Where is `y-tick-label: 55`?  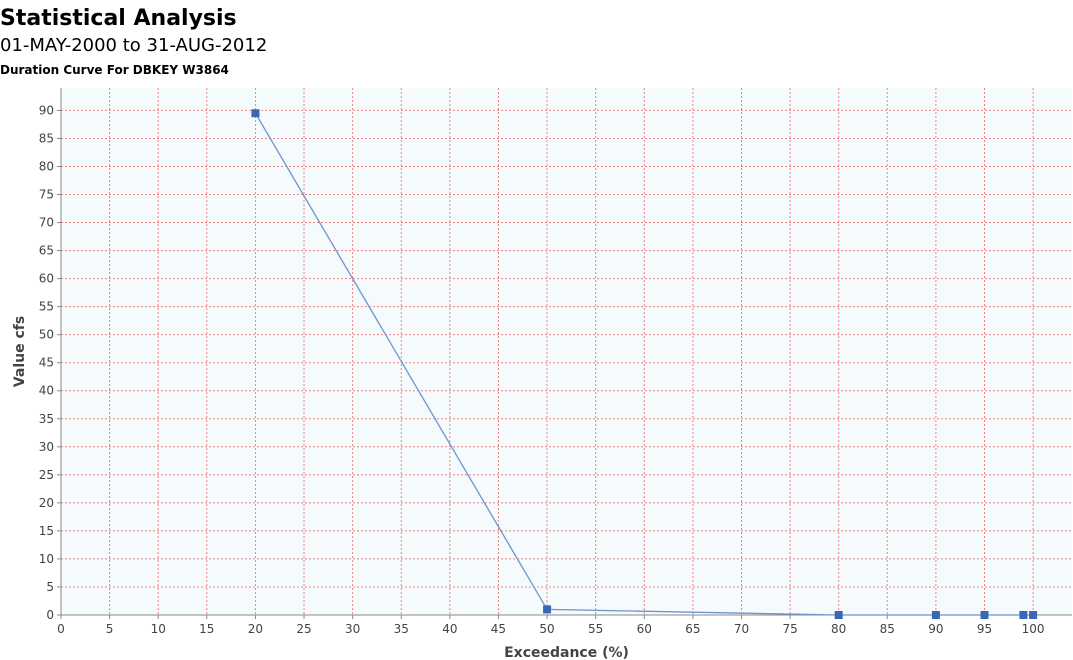 y-tick-label: 55 is located at coordinates (46, 307).